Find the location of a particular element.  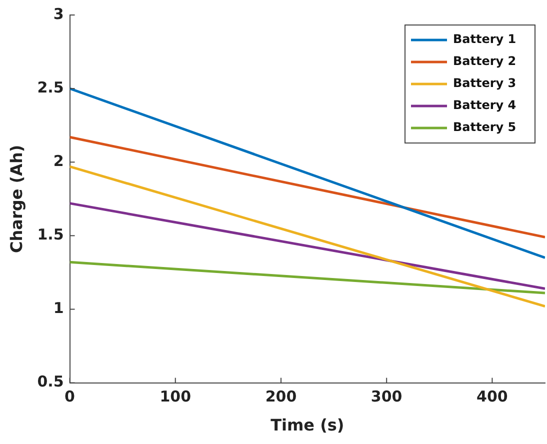

legend-label: Battery 2 is located at coordinates (484, 61).